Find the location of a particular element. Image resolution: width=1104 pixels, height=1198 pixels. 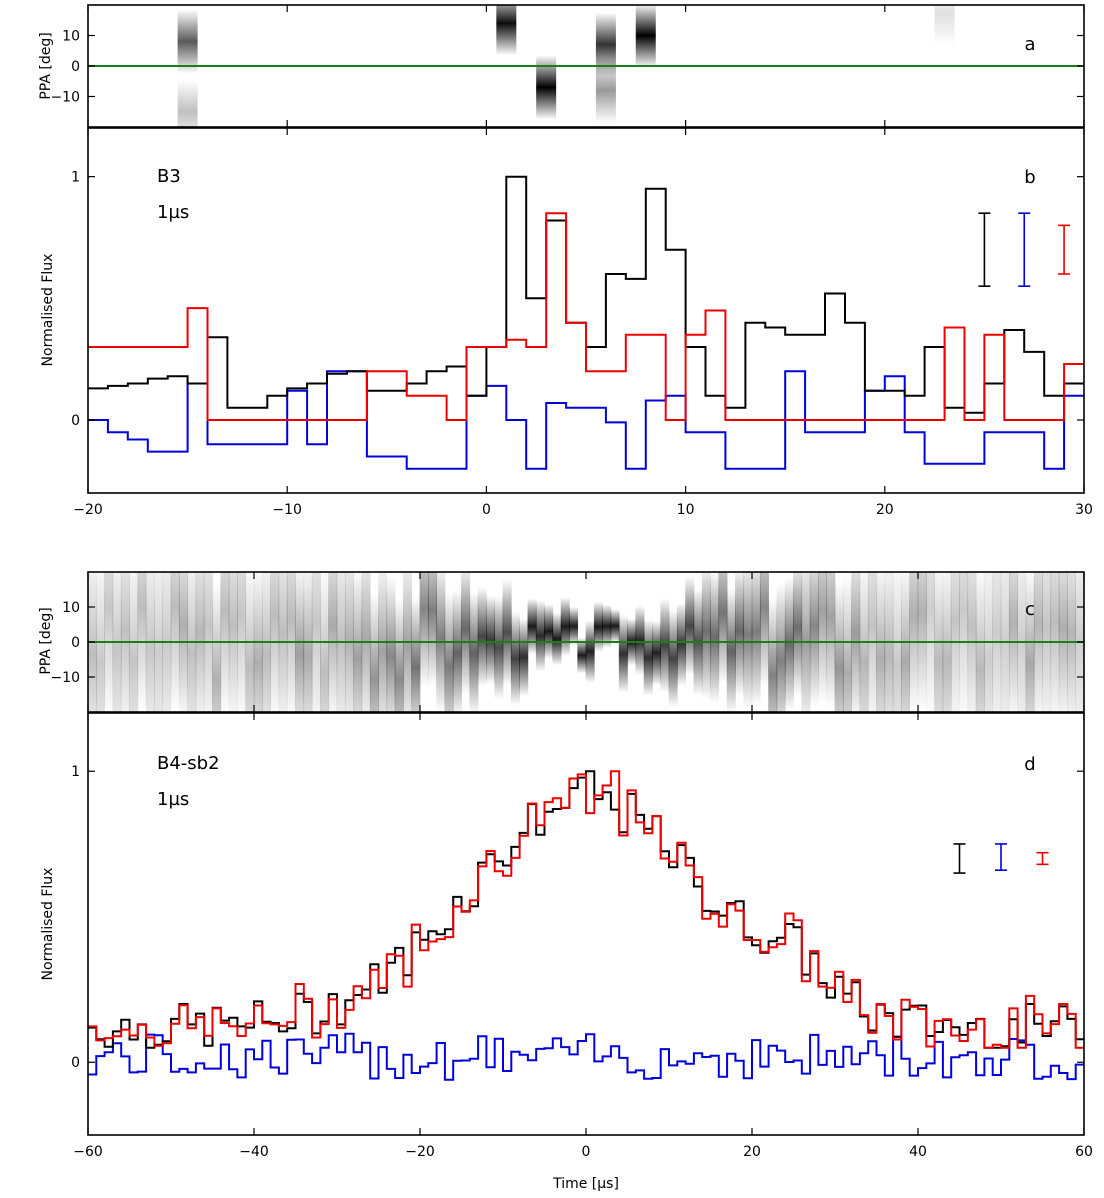

panel-a-ytick-label: 10 is located at coordinates (71, 37).